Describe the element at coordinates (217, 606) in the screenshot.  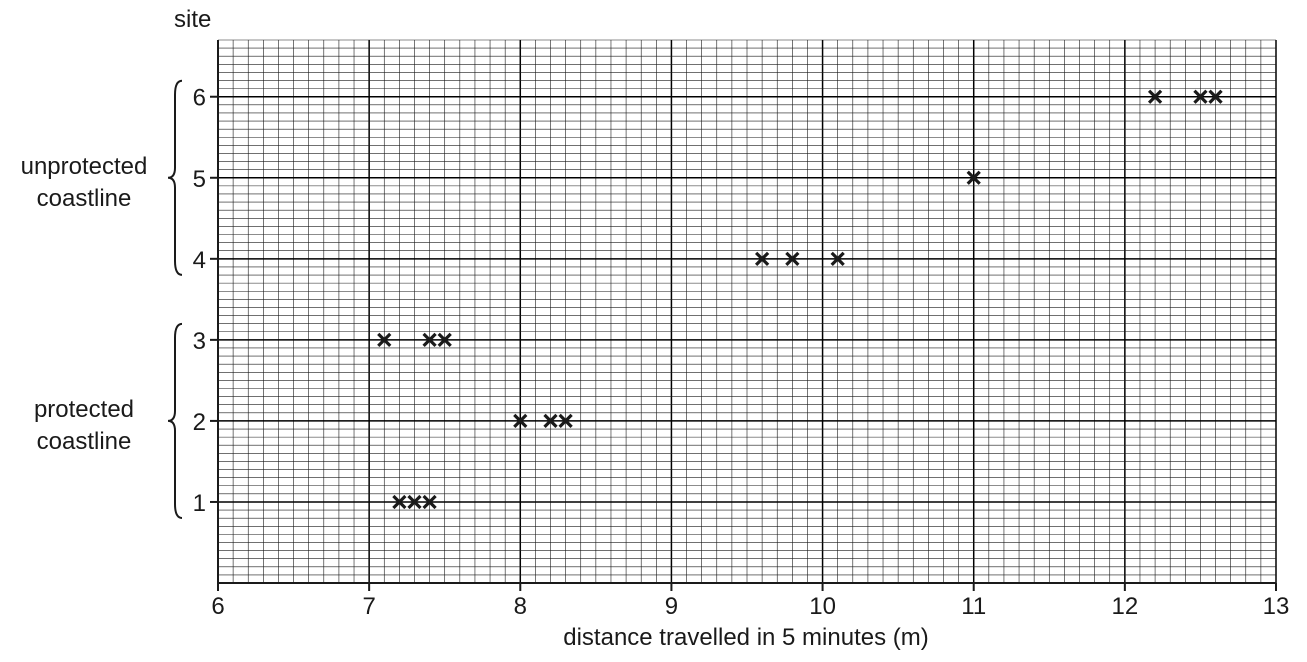
I see `x-tick-label: 6` at that location.